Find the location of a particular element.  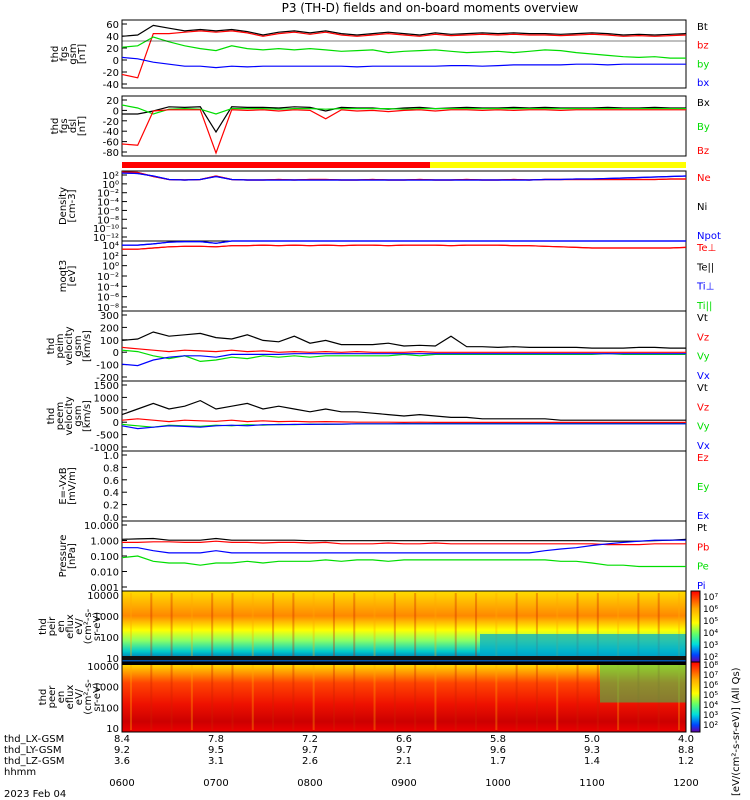

legend-entry: Ne is located at coordinates (704, 178).